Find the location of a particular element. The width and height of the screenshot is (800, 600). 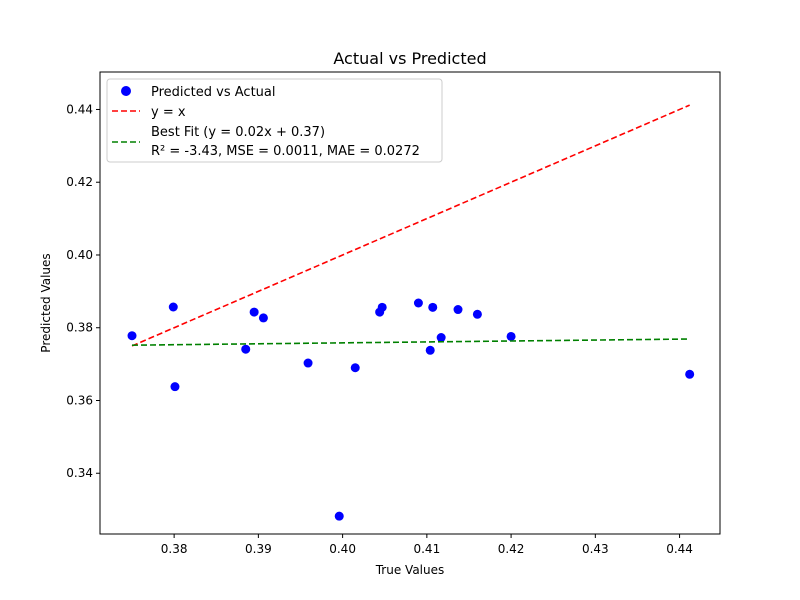

legend-label-fit-stats: R² = -3.43, MSE = 0.0011, MAE = 0.0272 is located at coordinates (285, 151).